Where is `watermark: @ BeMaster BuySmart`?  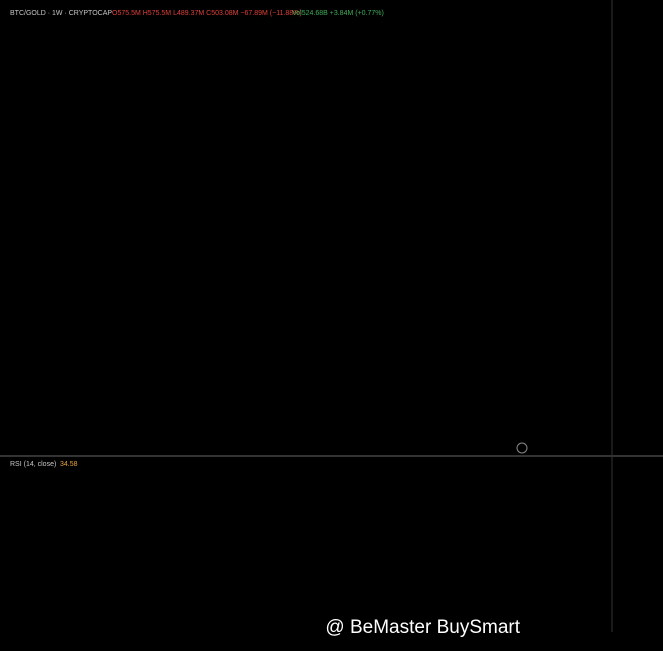 watermark: @ BeMaster BuySmart is located at coordinates (422, 627).